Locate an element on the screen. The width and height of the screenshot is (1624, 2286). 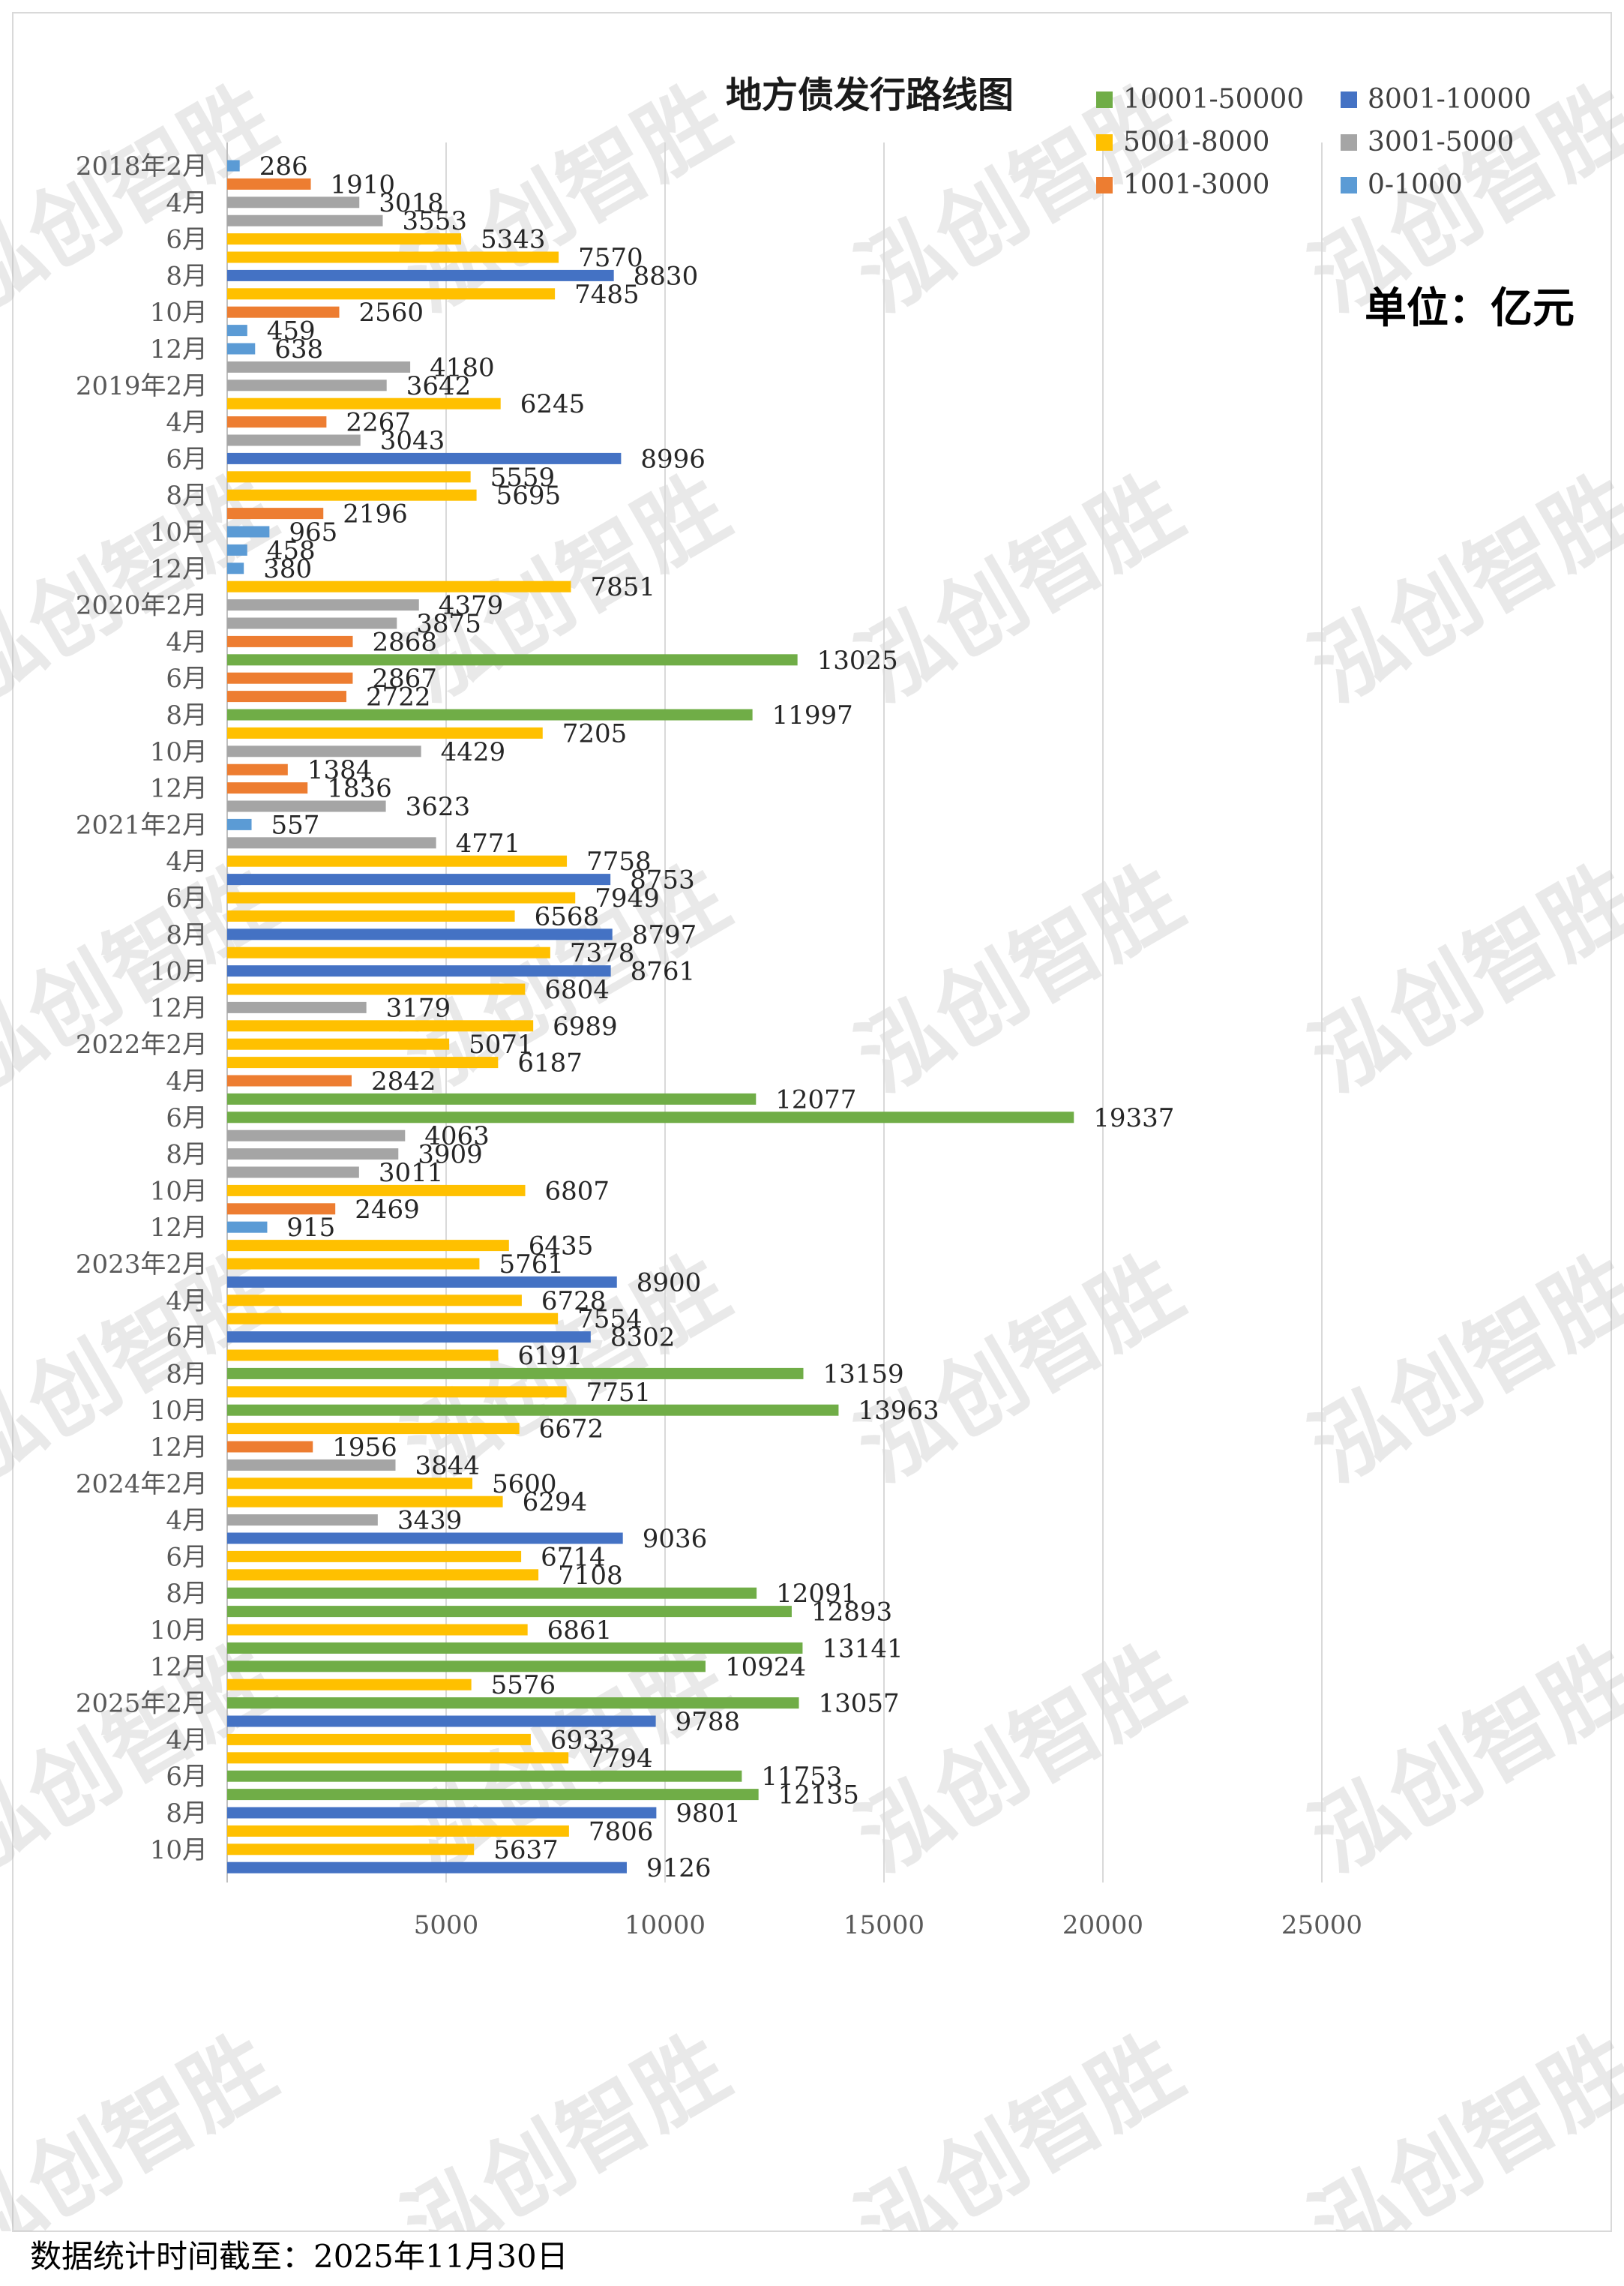
x-tick-labels: 5000 10000 15000 20000 25000 is located at coordinates (888, 1925).